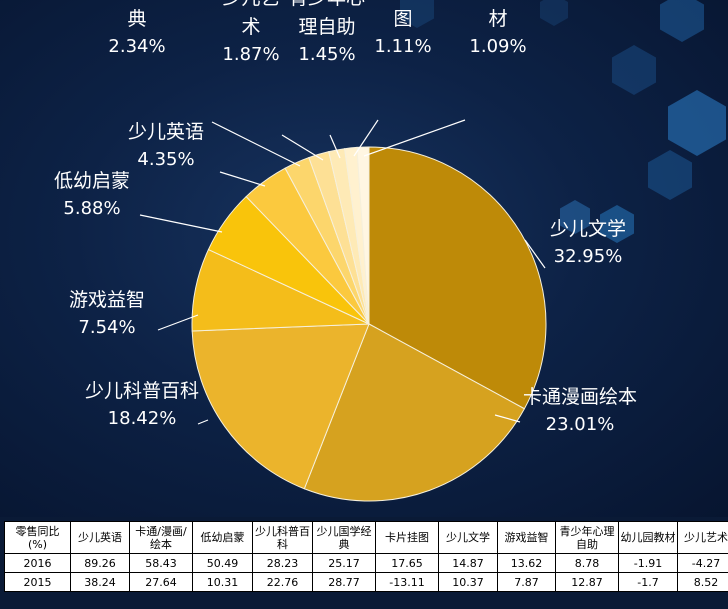 This screenshot has height=609, width=728. I want to click on slice-value-label: 4.35%, so click(165, 159).